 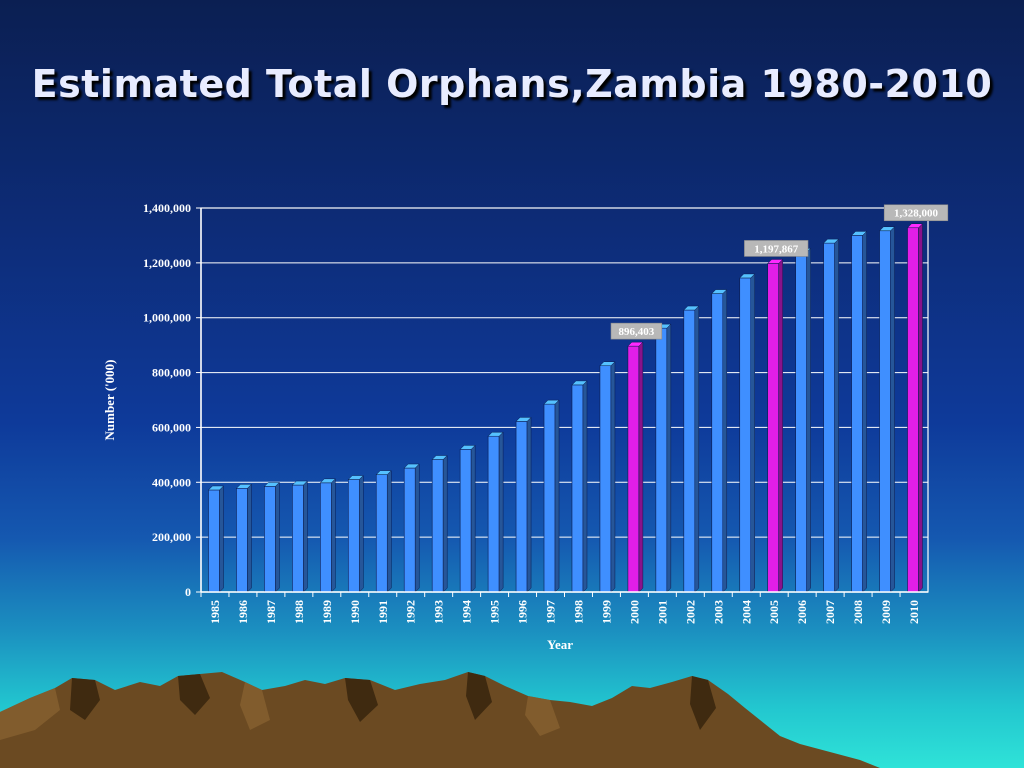 I want to click on x-tick-label: 2010, so click(x=914, y=612).